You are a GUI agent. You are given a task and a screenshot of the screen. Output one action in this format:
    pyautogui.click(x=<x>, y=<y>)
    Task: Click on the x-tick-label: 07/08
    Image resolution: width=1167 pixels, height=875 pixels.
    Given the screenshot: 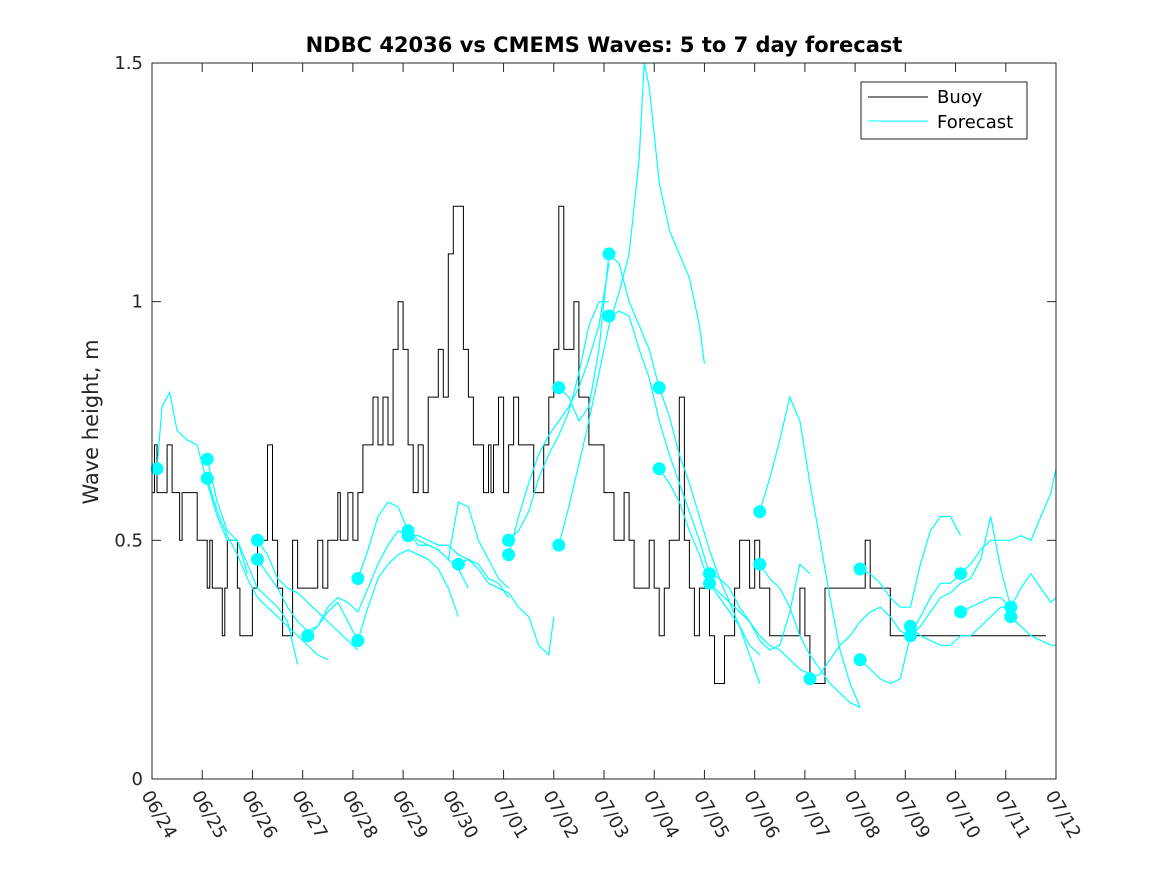 What is the action you would take?
    pyautogui.click(x=862, y=814)
    